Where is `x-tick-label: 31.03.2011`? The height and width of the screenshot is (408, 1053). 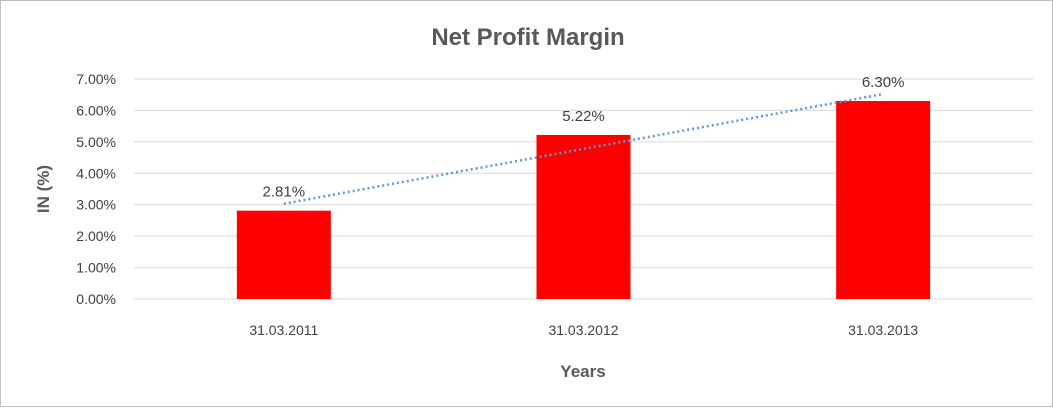
x-tick-label: 31.03.2011 is located at coordinates (283, 330).